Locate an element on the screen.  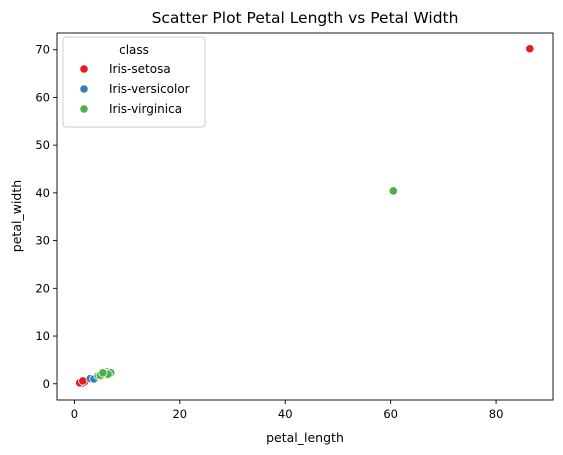
legend-box is located at coordinates (134, 82).